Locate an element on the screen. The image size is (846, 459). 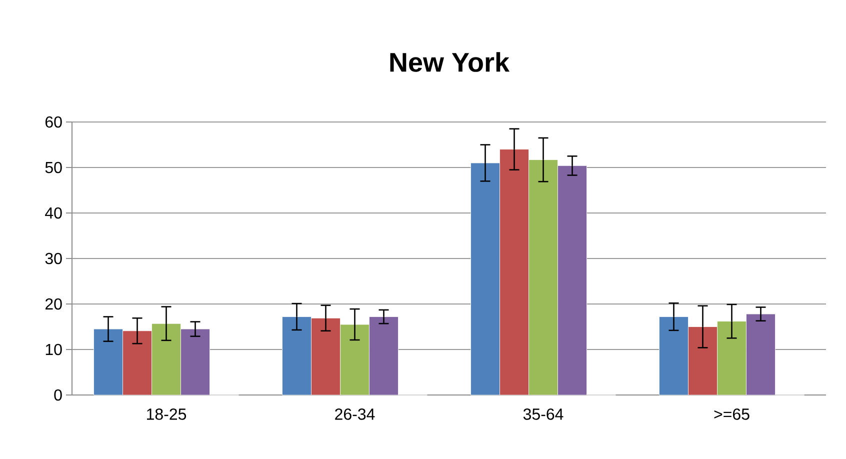
y-tick-label: 60 is located at coordinates (53, 122).